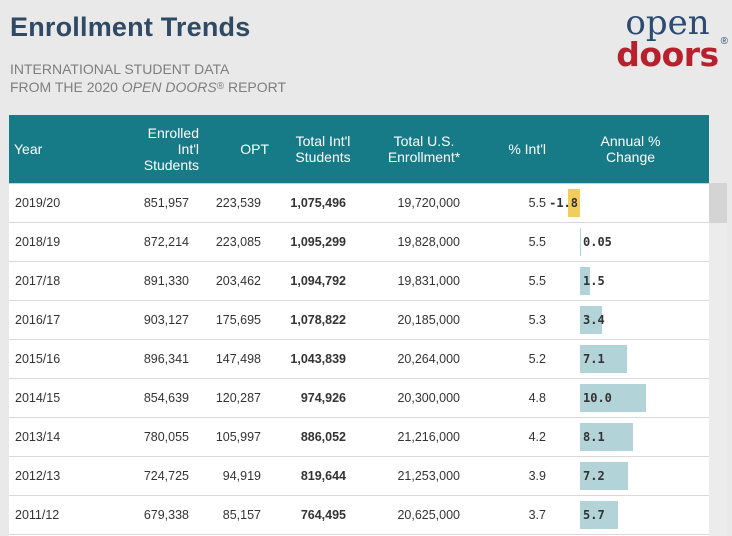 Image resolution: width=732 pixels, height=536 pixels. I want to click on subtitle-prefix: FROM THE 2020, so click(66, 87).